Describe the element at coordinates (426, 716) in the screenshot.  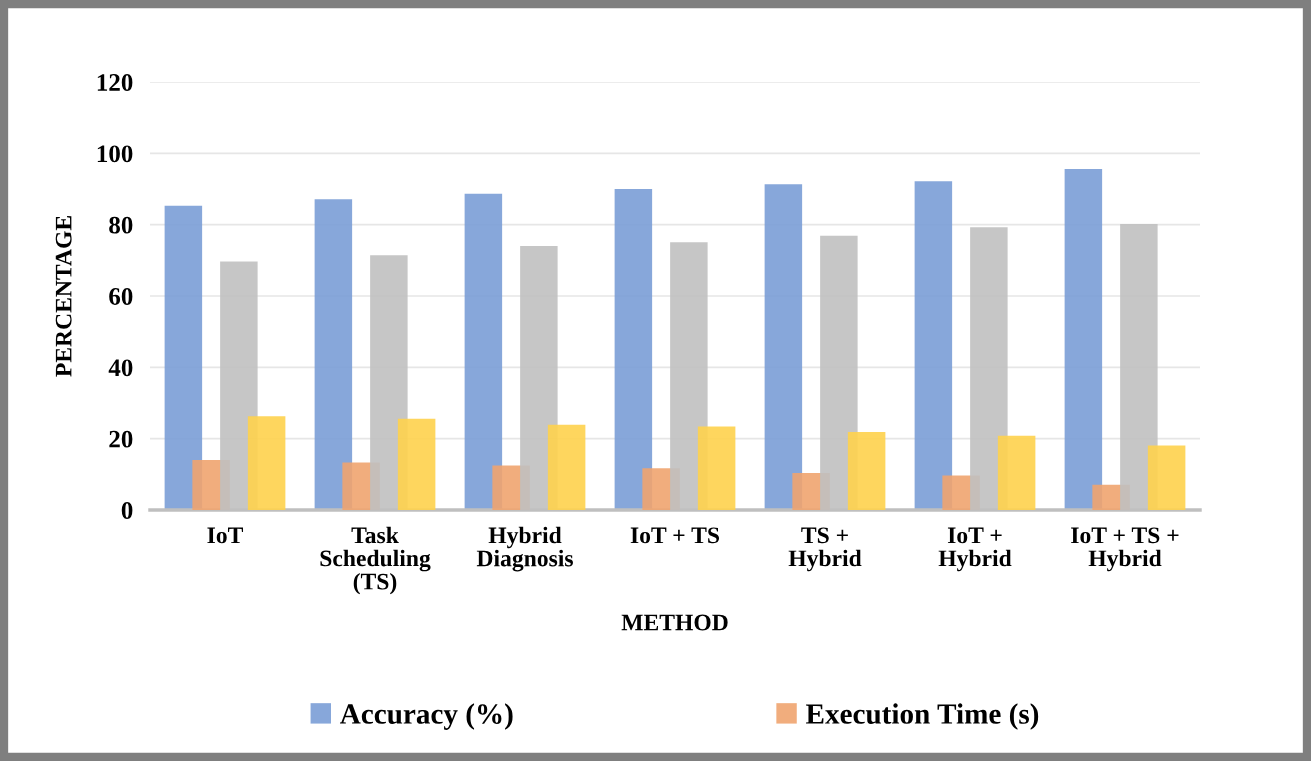
I see `legend-label: Accuracy (%)` at that location.